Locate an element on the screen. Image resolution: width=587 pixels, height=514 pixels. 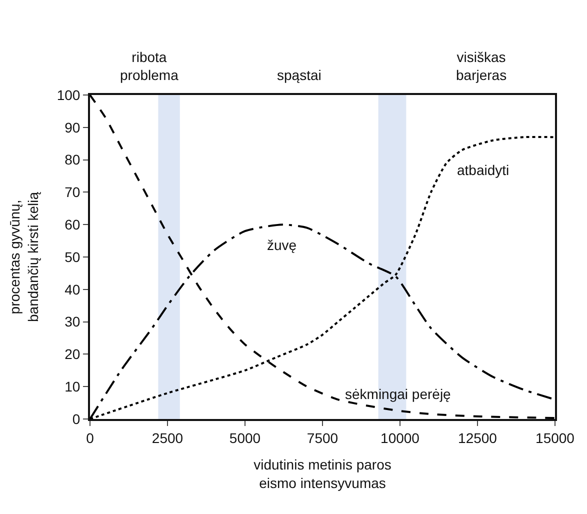
x-tick-label: 10000 is located at coordinates (400, 438).